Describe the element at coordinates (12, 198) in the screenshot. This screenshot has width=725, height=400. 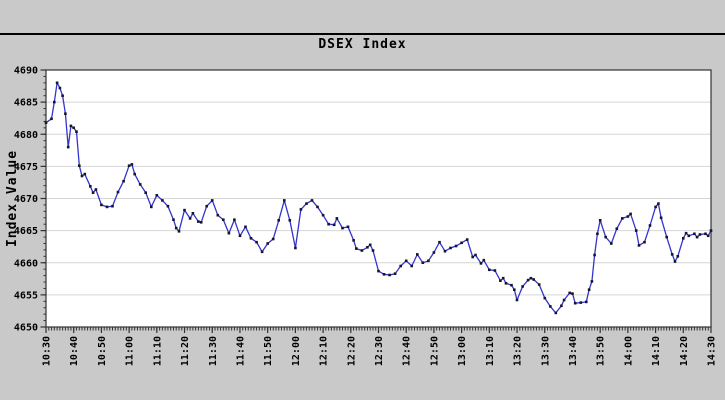
I see `y-axis-title: Index Value` at that location.